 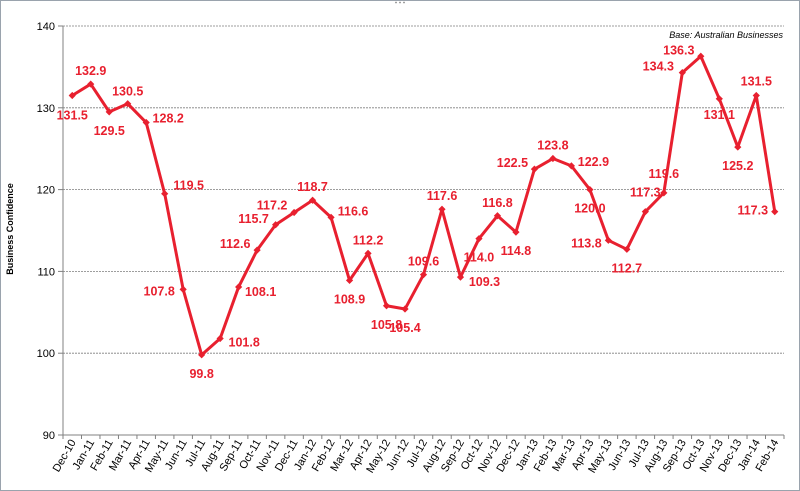 I want to click on y-tick-label: 140, so click(x=46, y=27).